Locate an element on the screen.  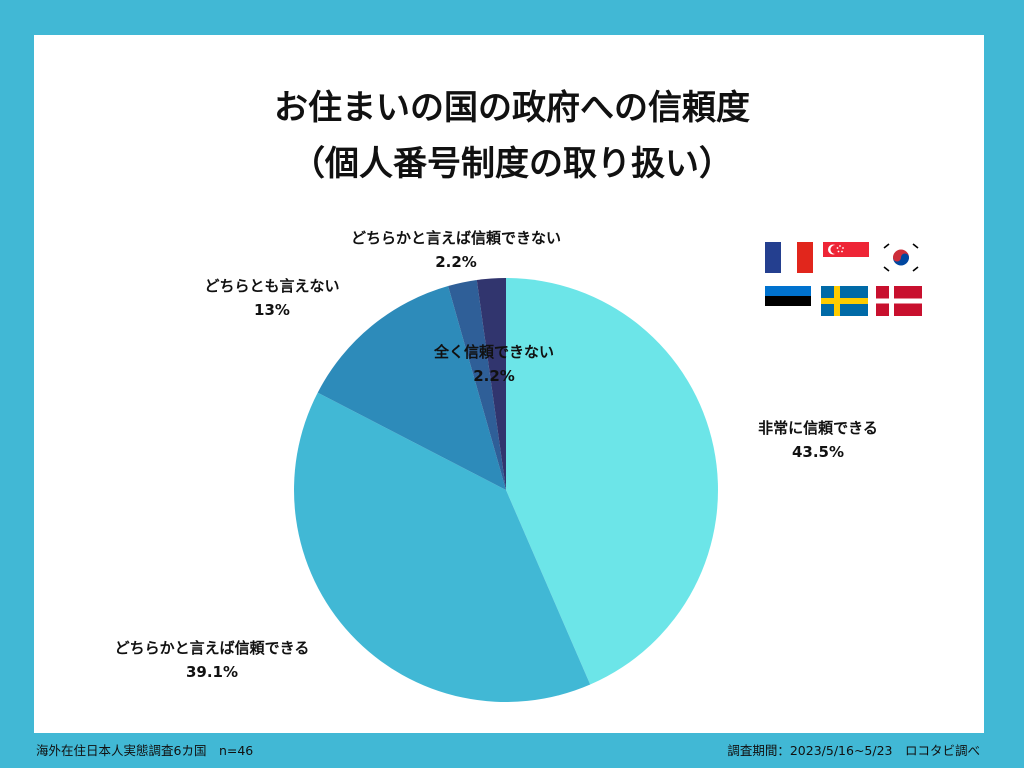
slice-name: どちらかと言えば信頼できない is located at coordinates (456, 238).